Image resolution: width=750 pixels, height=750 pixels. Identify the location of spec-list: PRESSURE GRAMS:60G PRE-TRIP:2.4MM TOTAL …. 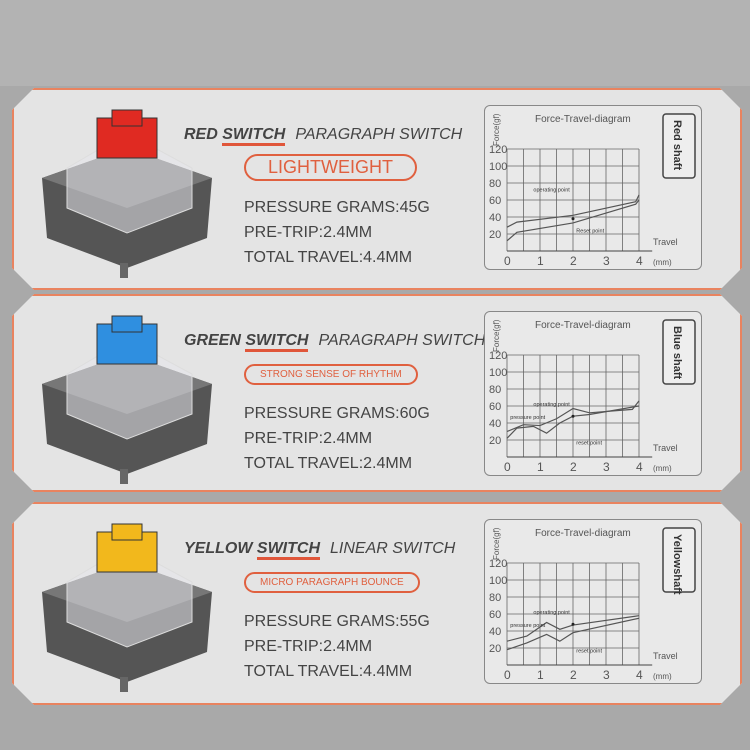
(337, 438).